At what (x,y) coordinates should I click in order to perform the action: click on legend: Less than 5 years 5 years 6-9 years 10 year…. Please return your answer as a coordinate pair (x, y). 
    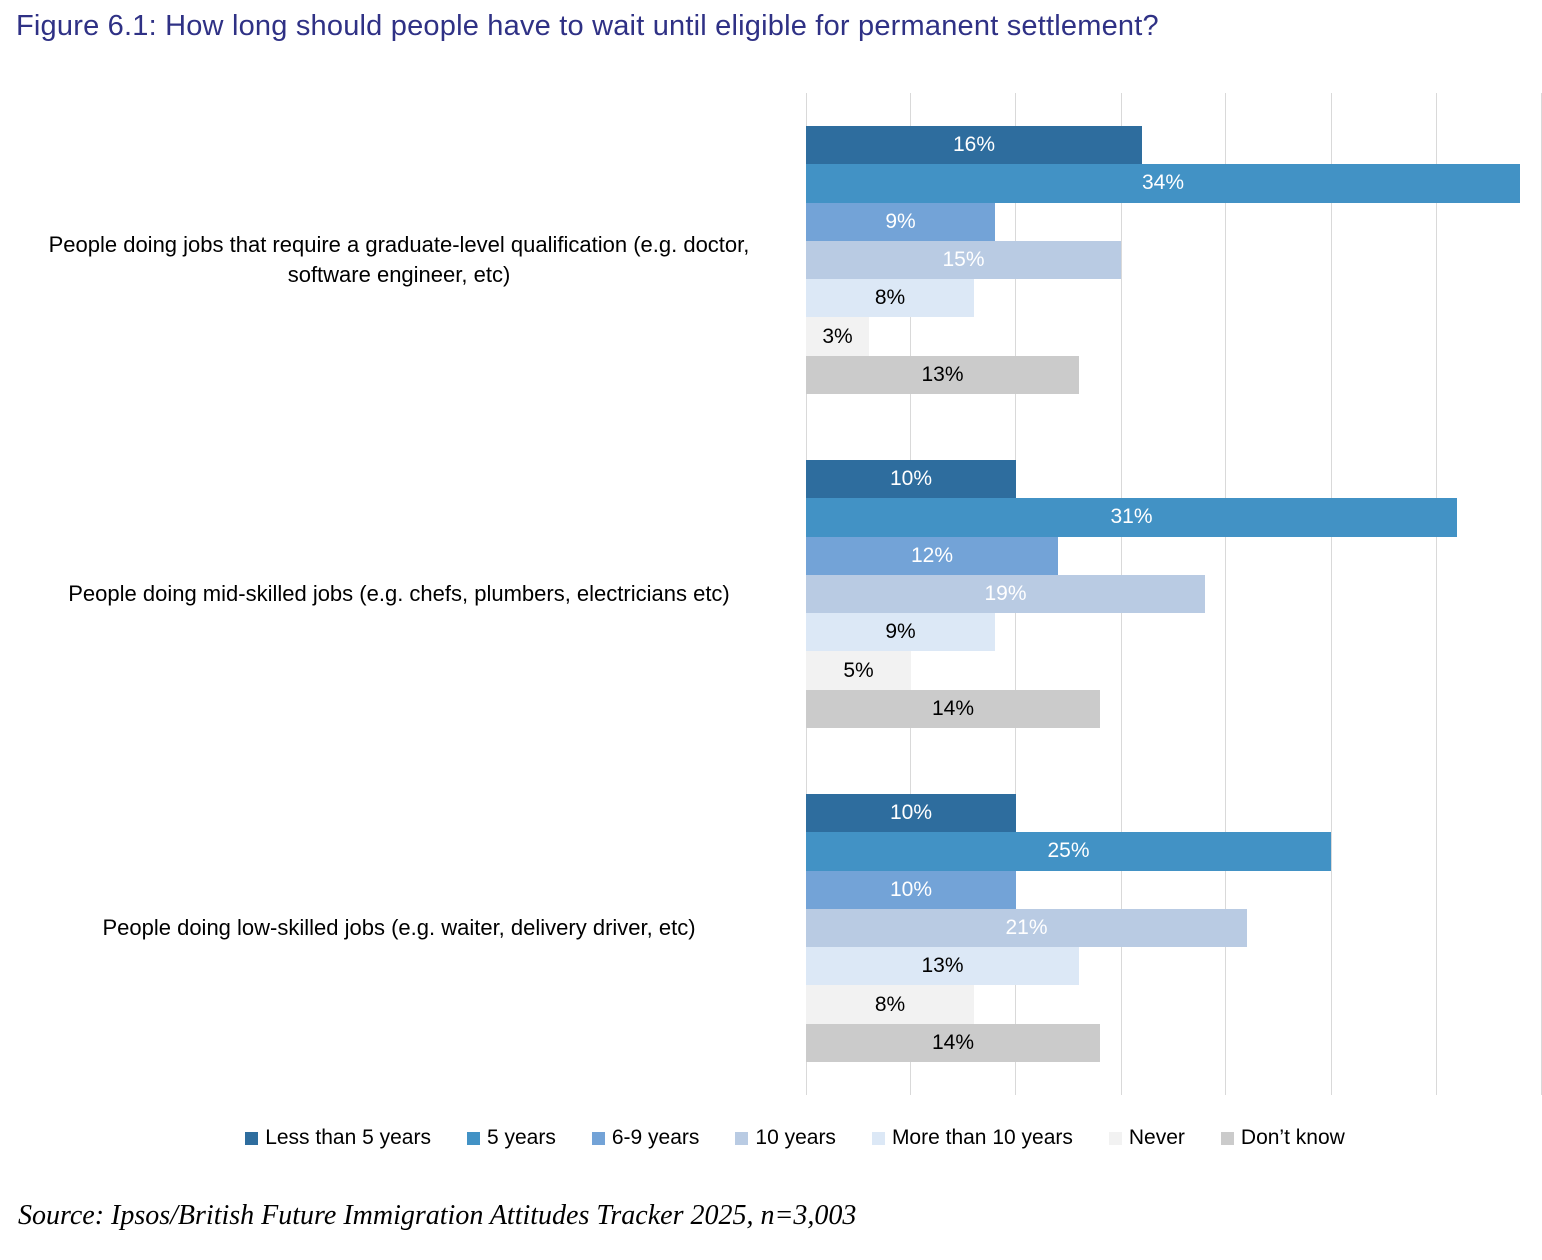
    Looking at the image, I should click on (795, 1138).